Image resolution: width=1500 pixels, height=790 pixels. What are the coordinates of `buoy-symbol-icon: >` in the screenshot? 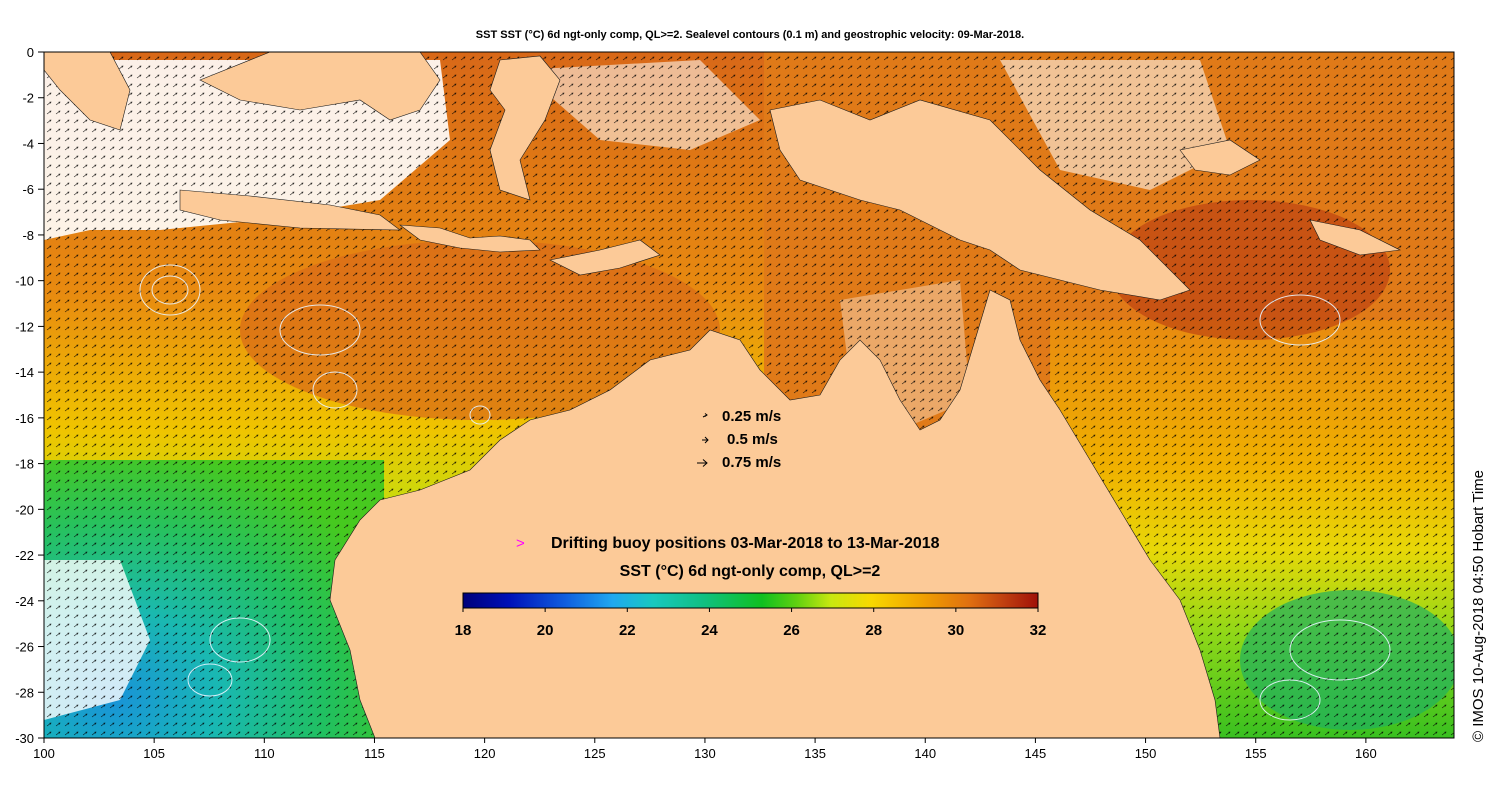 It's located at (520, 543).